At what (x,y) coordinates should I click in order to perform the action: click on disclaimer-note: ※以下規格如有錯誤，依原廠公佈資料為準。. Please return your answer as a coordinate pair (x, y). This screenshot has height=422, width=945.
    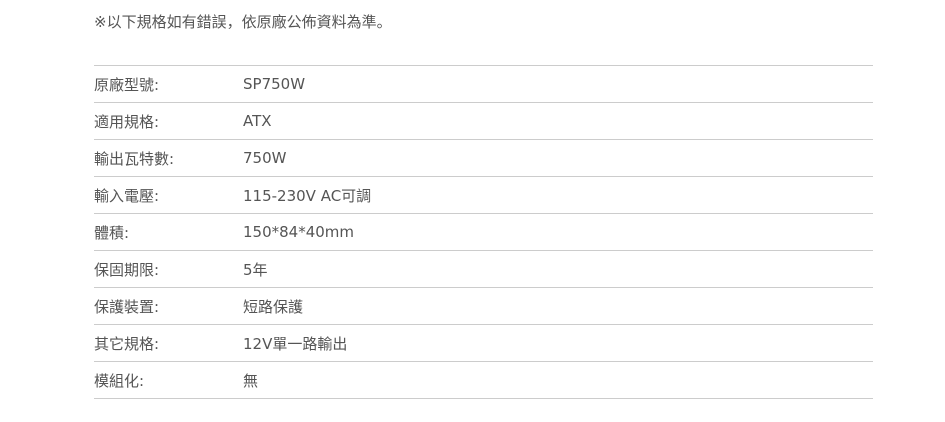
    Looking at the image, I should click on (243, 22).